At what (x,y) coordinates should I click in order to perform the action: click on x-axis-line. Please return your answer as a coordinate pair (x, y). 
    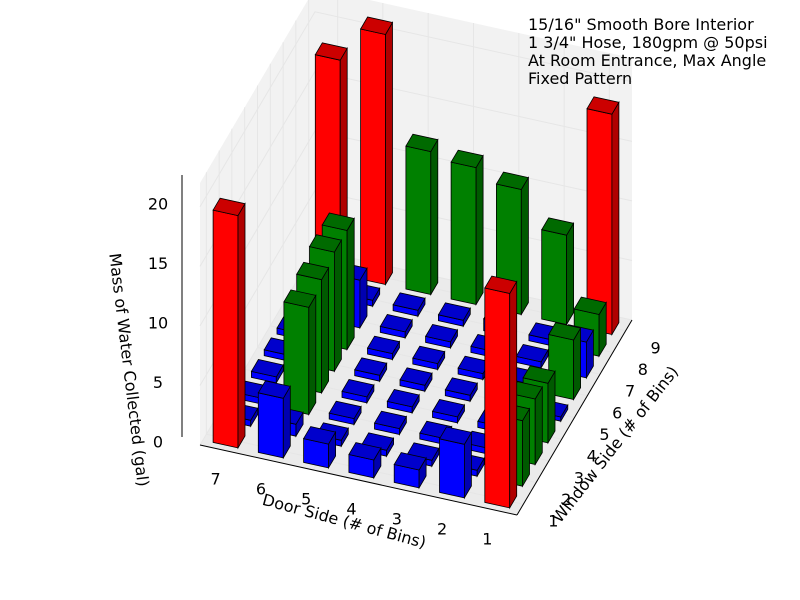
    Looking at the image, I should click on (358, 480).